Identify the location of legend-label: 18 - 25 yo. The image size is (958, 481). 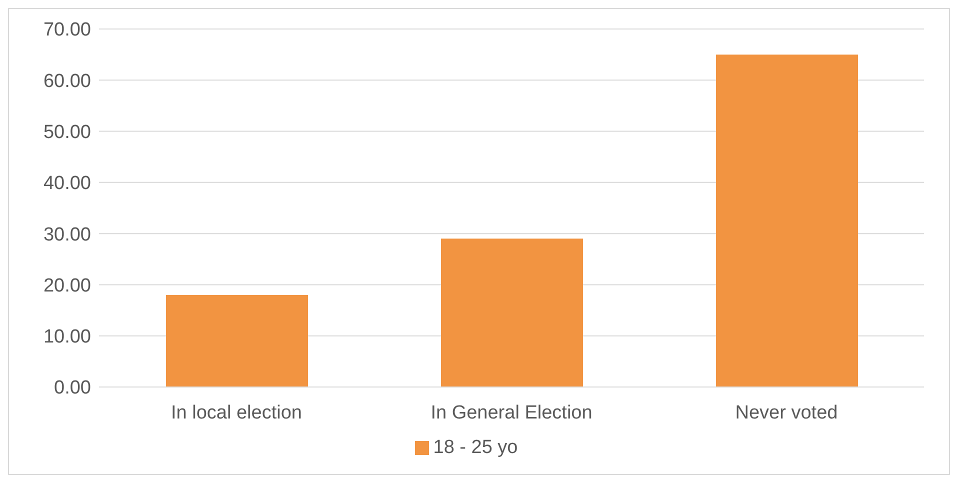
(475, 447).